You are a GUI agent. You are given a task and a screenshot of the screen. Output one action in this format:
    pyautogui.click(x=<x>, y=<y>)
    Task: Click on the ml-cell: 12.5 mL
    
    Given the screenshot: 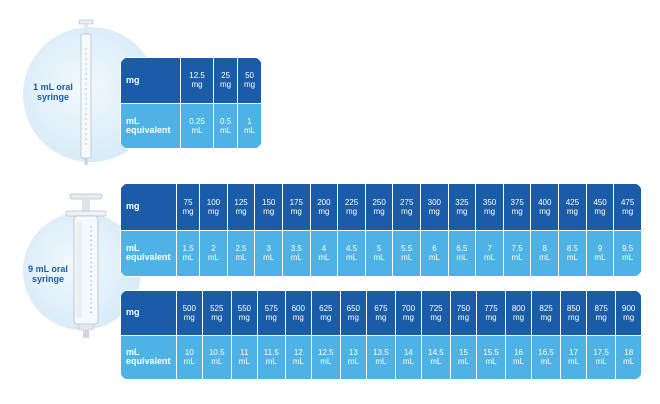 What is the action you would take?
    pyautogui.click(x=326, y=357)
    